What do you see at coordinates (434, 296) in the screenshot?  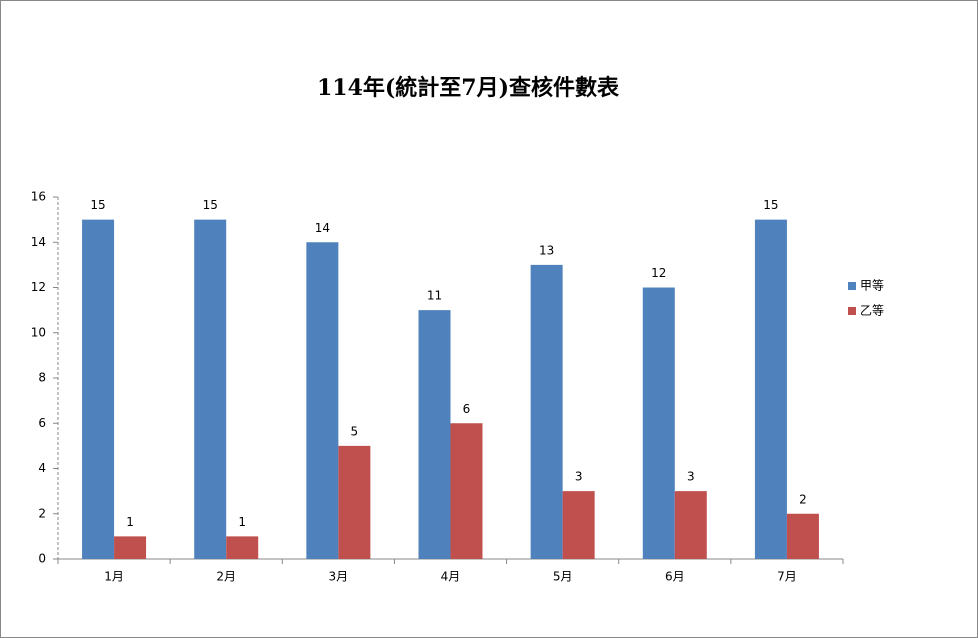 I see `data-label: 11` at bounding box center [434, 296].